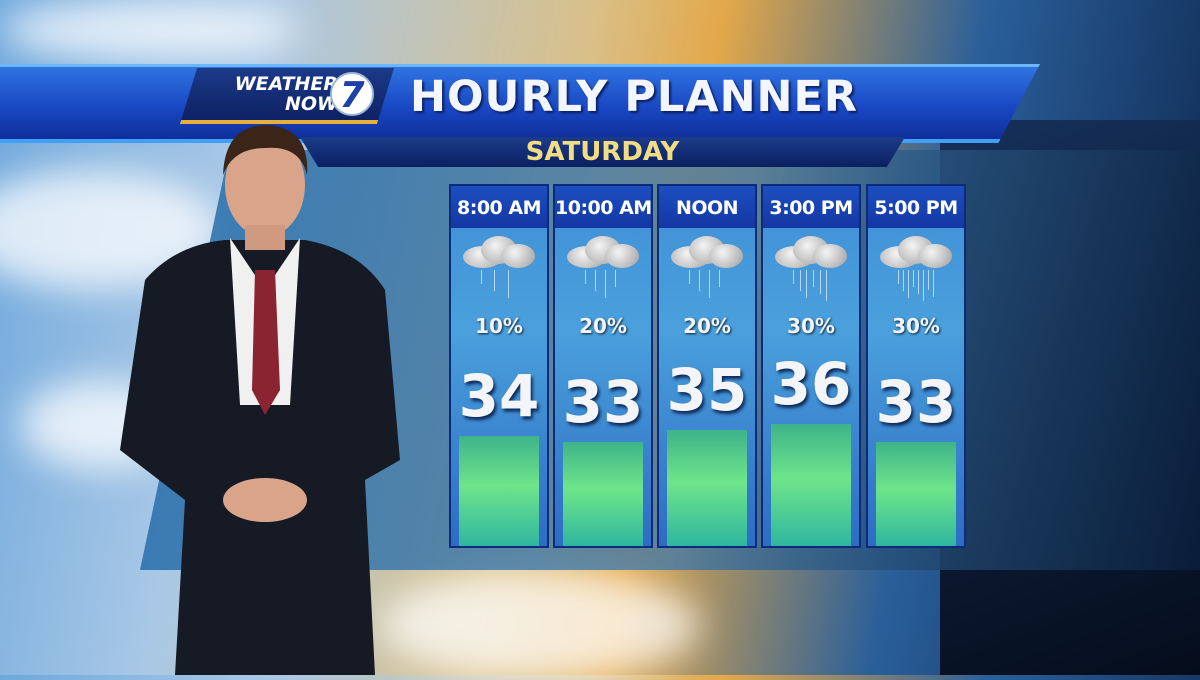 This screenshot has width=1200, height=680. What do you see at coordinates (265, 185) in the screenshot?
I see `presenter-head` at bounding box center [265, 185].